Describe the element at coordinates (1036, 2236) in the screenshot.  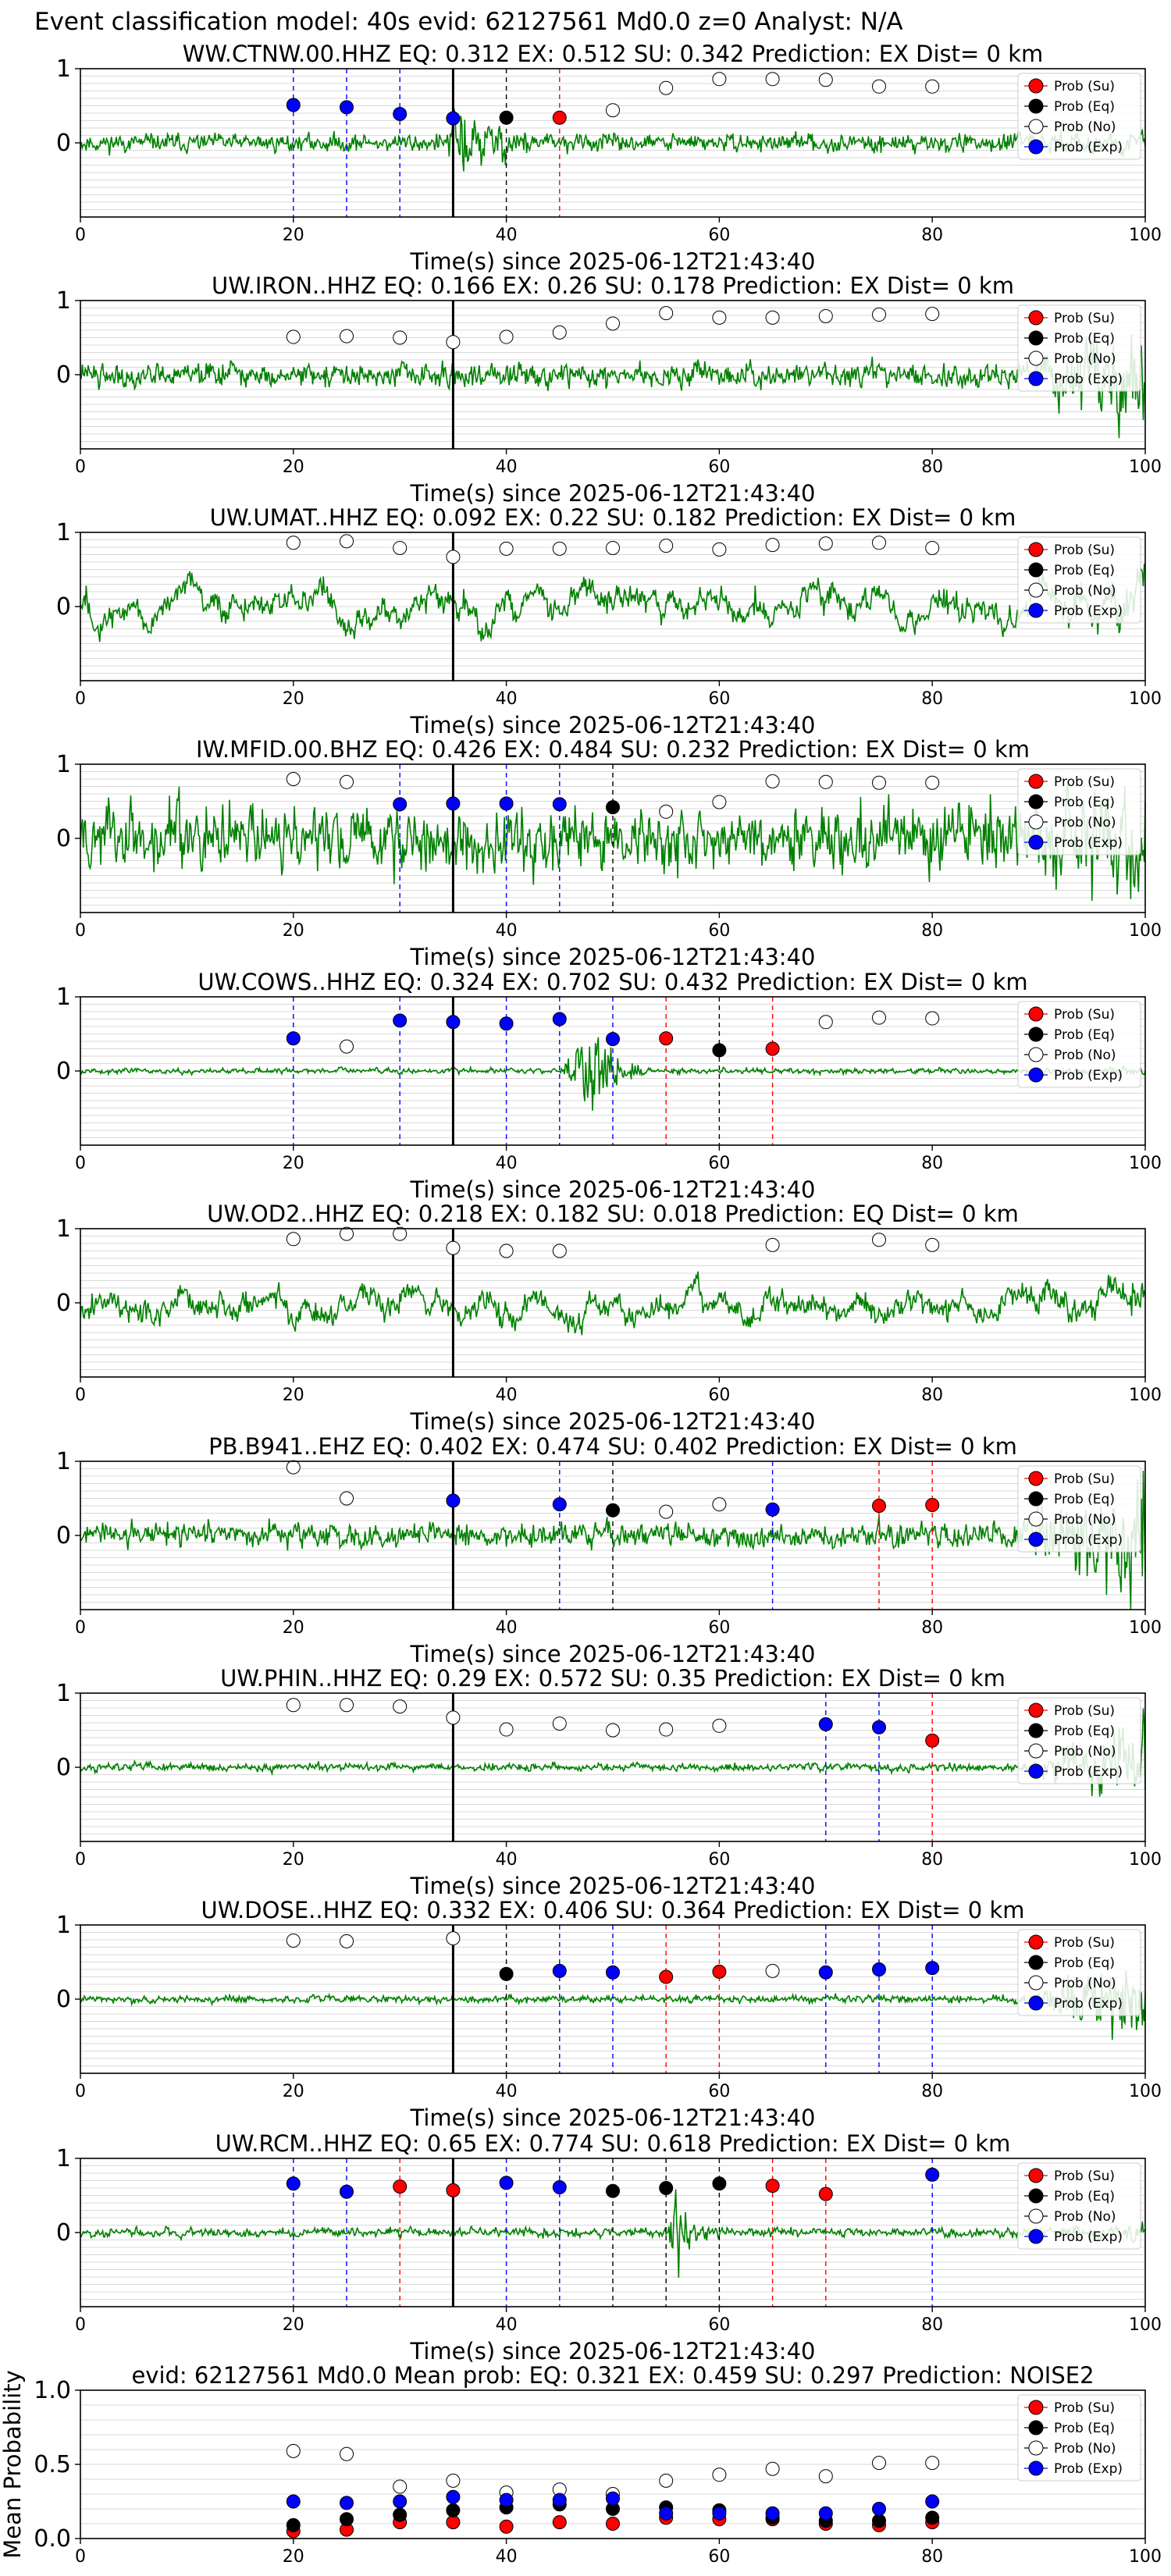
I see `legend-marker-exp` at that location.